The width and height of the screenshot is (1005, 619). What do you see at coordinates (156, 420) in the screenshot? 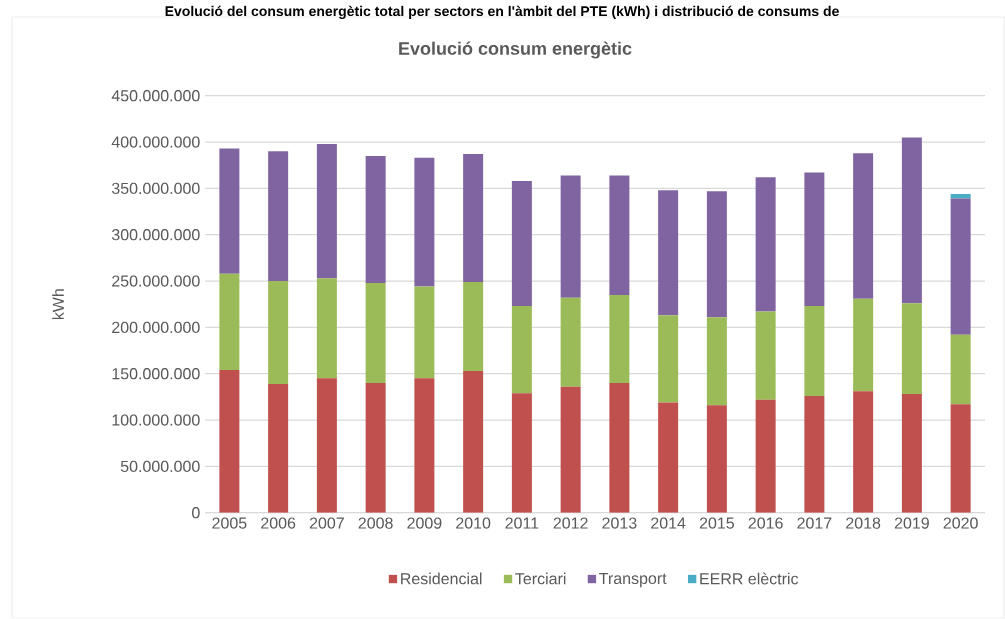
I see `y-tick-label: 100.000.000` at bounding box center [156, 420].